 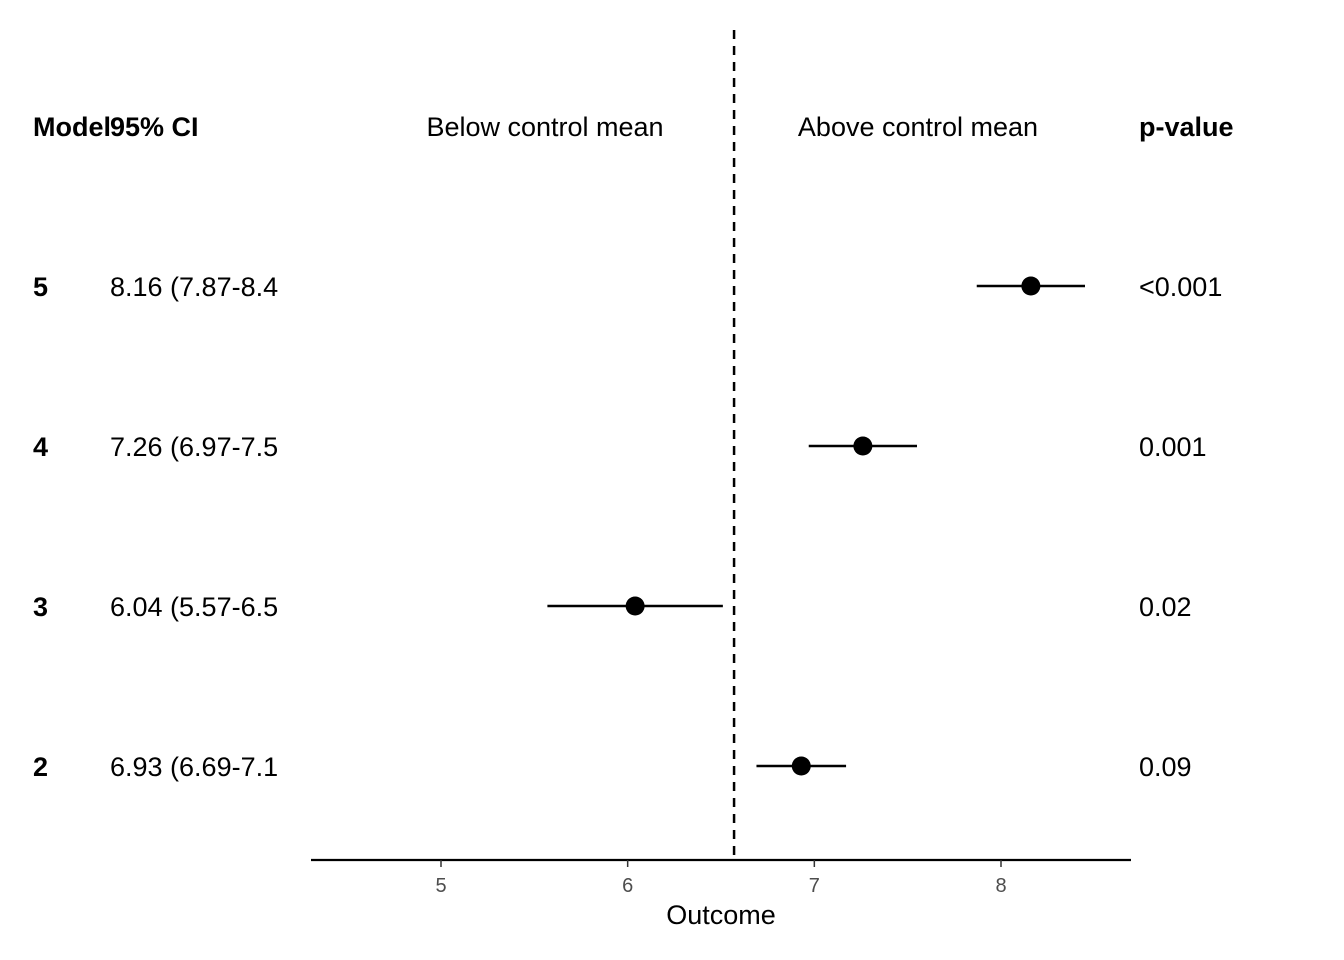 I want to click on row-ci-text: 6.93 (6.69-7.1, so click(x=194, y=767).